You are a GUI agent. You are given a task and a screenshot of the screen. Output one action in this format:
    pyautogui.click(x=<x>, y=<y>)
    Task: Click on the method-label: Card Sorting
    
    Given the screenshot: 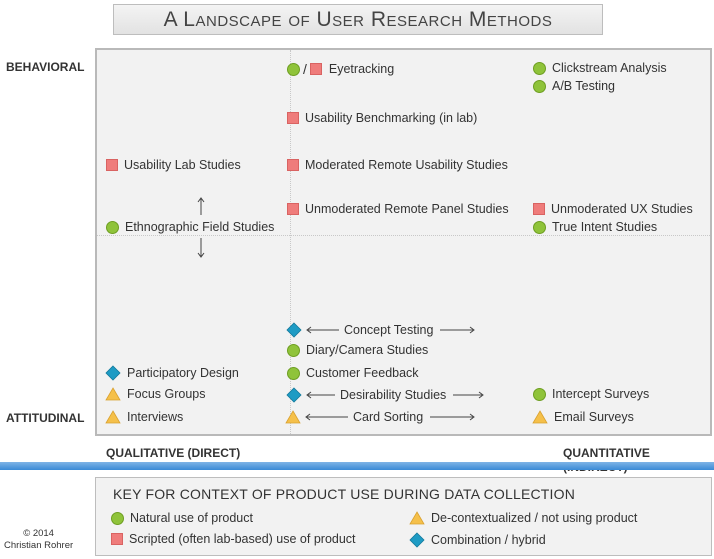 What is the action you would take?
    pyautogui.click(x=388, y=417)
    